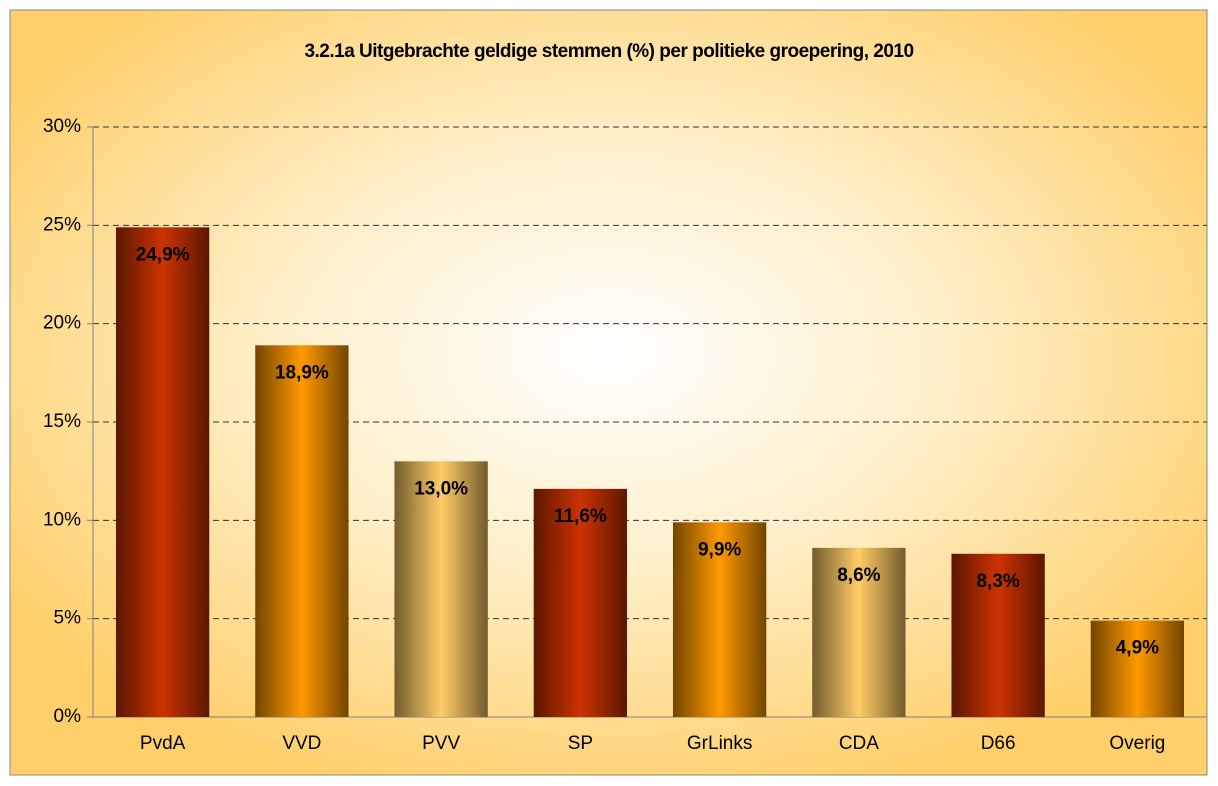 This screenshot has height=786, width=1218. What do you see at coordinates (68, 618) in the screenshot?
I see `y-tick-label: 5%` at bounding box center [68, 618].